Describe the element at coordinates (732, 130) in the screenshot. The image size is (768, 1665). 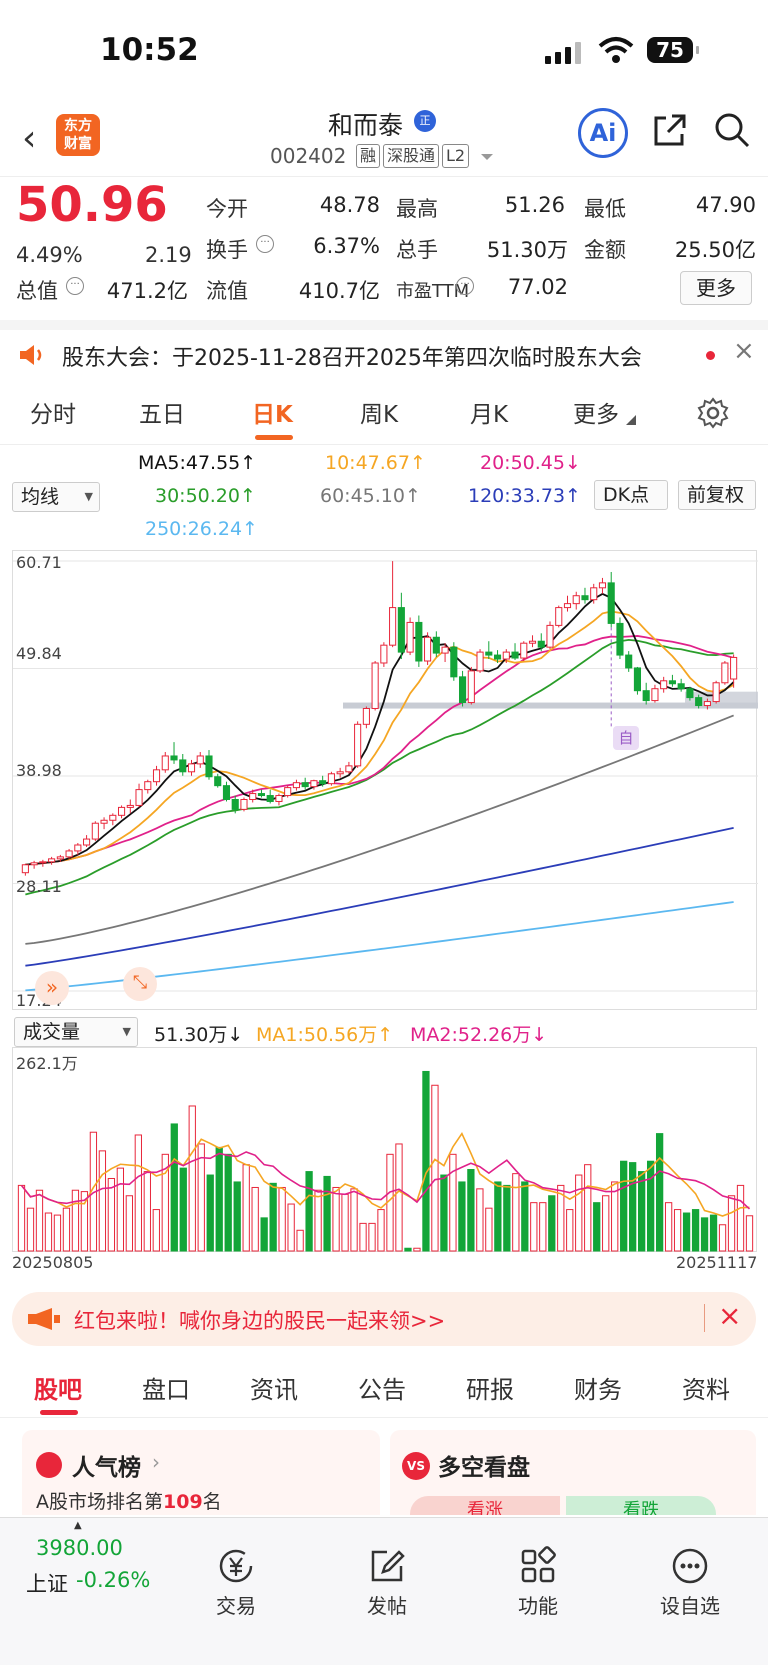
I see `search-icon` at that location.